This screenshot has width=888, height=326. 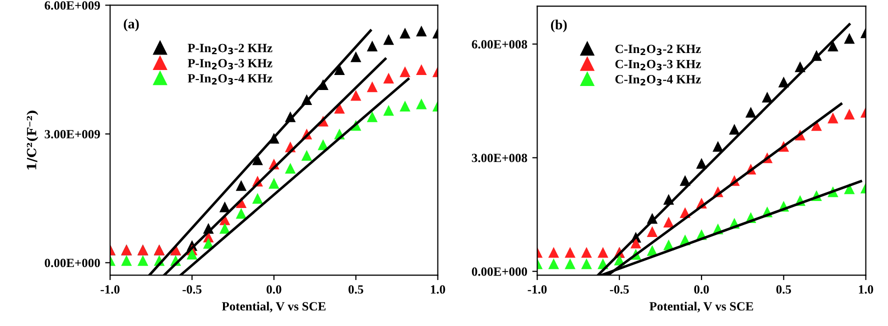 I want to click on legend-label: P-In$_{2}$O$_{3}$-3 KHz, so click(x=230, y=64).